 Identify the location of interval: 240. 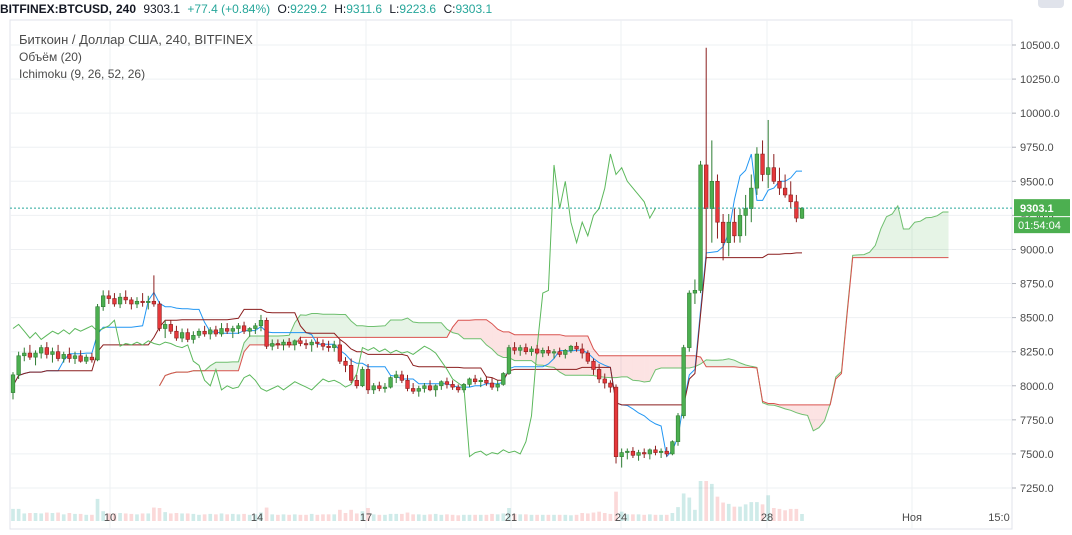
(126, 9).